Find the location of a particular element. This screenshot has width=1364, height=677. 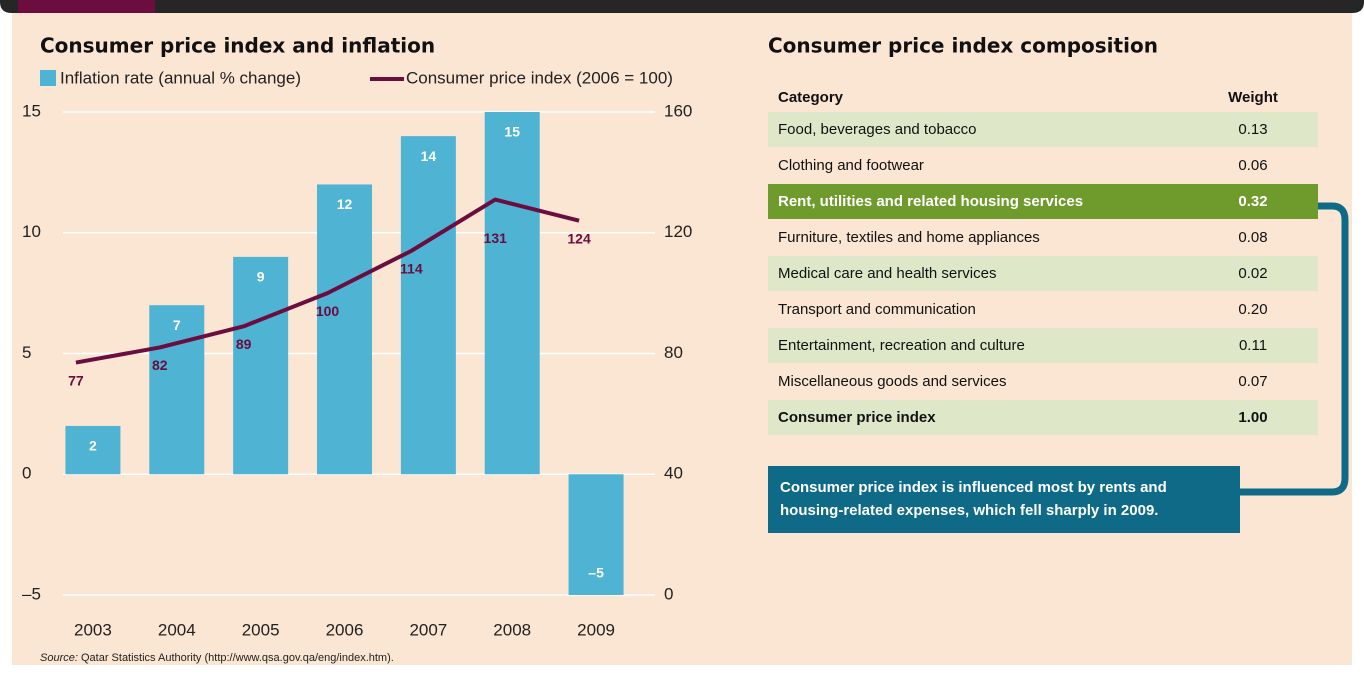

y2-tick-label: 0 is located at coordinates (668, 593).